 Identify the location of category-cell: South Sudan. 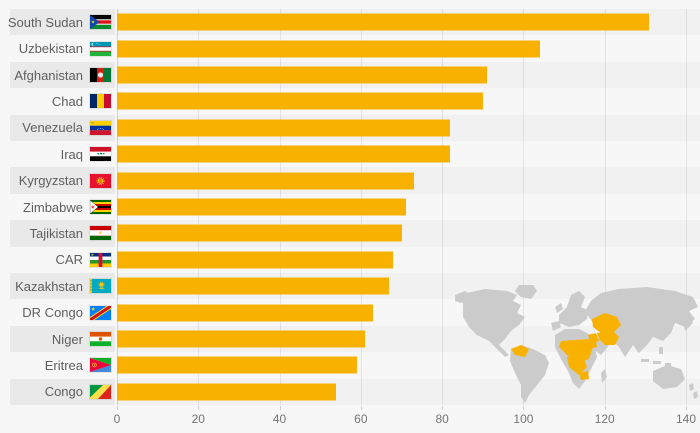
(61, 22).